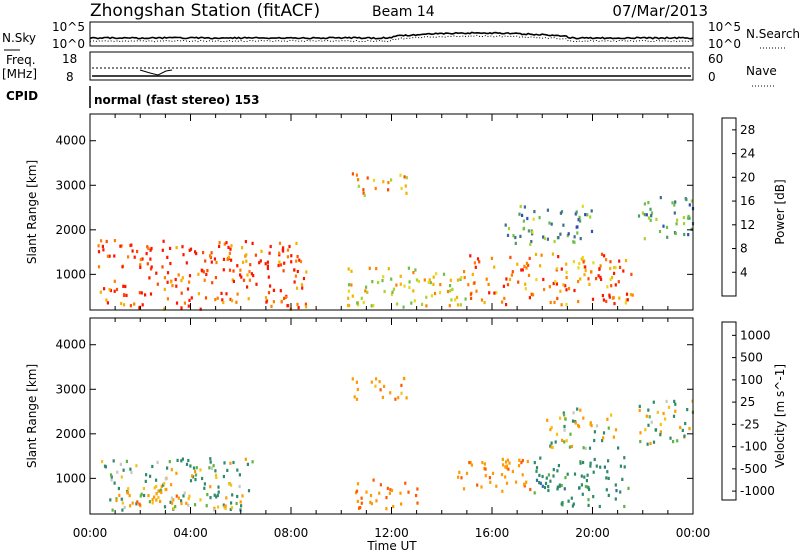  I want to click on noise-panel-frame, so click(391, 34).